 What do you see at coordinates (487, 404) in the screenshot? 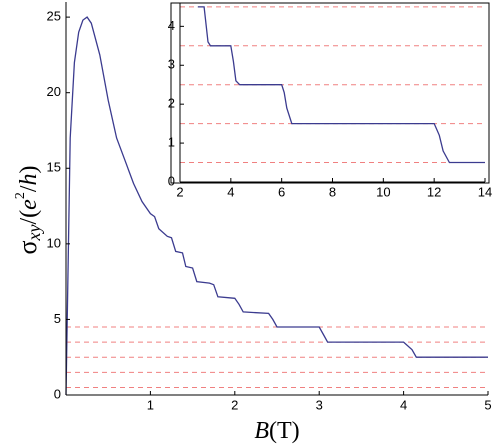
I see `x-tick-label: 5` at bounding box center [487, 404].